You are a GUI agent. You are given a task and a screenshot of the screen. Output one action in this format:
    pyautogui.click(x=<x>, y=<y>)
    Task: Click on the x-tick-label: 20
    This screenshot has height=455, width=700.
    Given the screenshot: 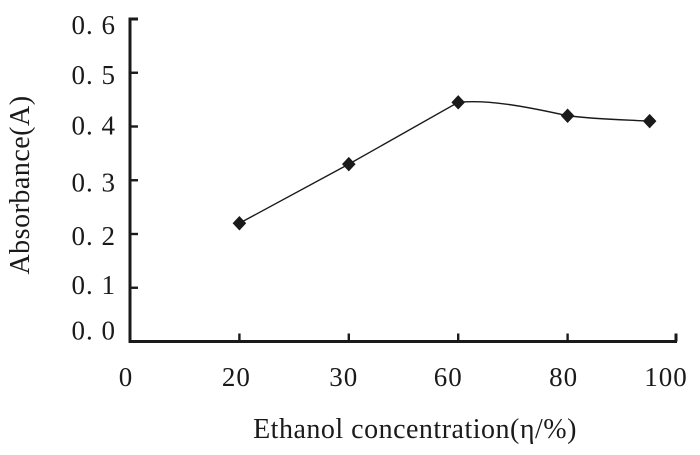 What is the action you would take?
    pyautogui.click(x=236, y=377)
    